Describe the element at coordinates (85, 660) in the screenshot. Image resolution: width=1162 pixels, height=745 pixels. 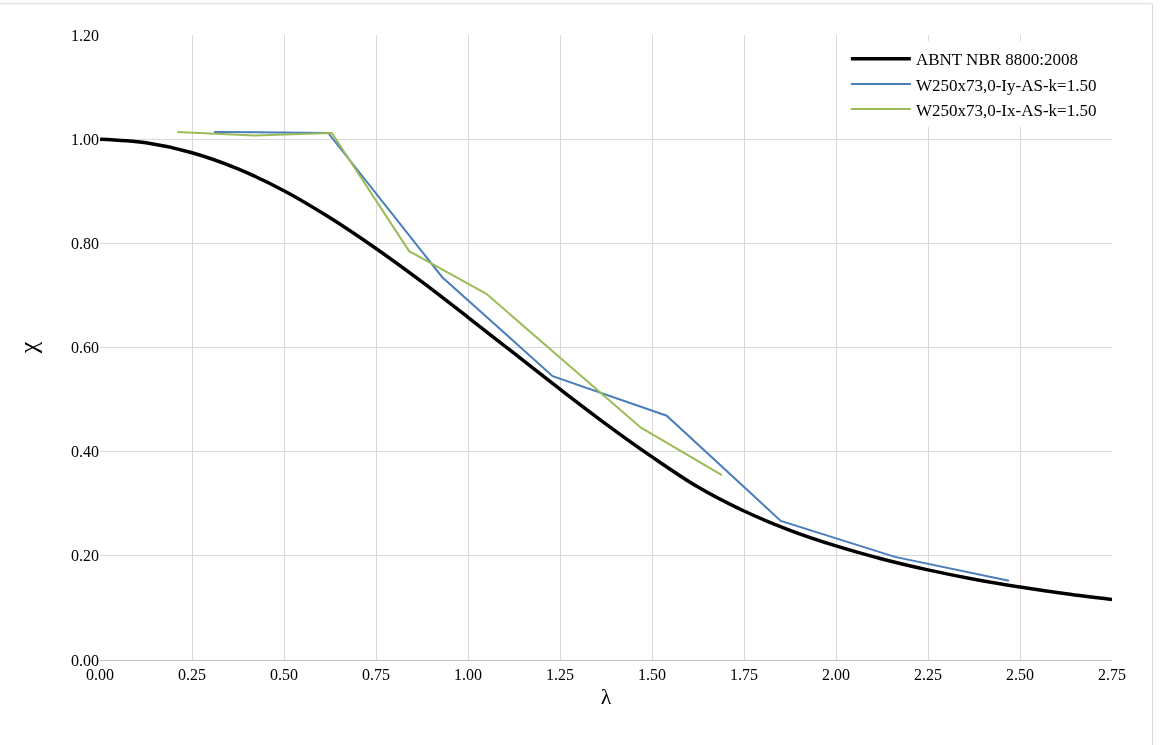
I see `y-tick-label: 0.00` at that location.